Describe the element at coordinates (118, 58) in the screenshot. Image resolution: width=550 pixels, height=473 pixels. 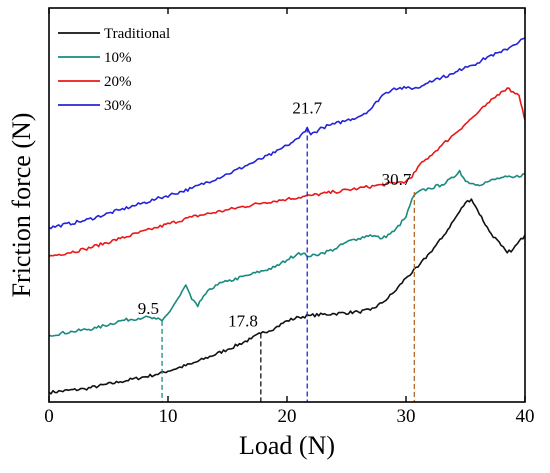
I see `legend-label-1: 10%` at that location.